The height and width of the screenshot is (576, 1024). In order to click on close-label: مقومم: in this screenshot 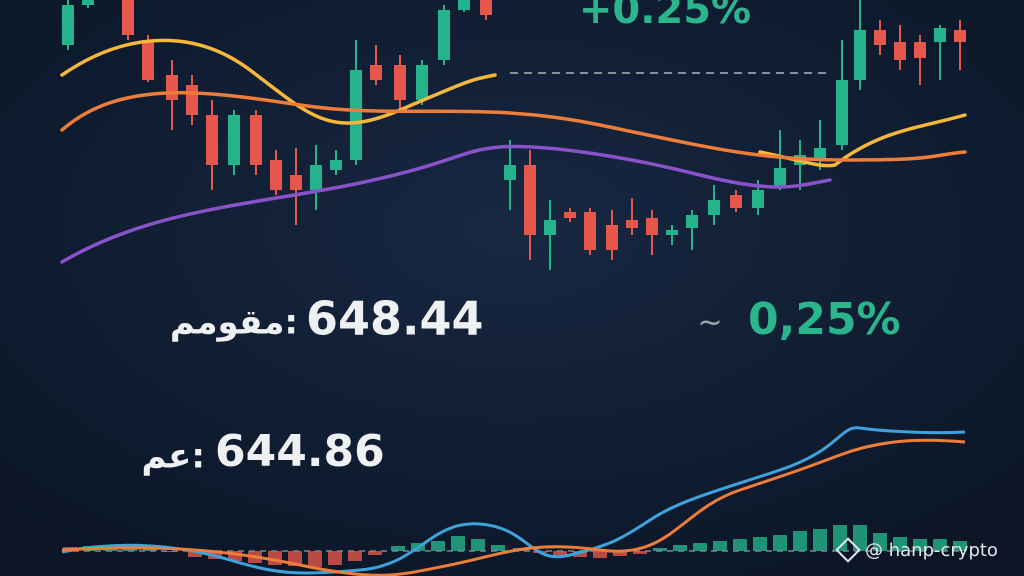, I will do `click(234, 323)`.